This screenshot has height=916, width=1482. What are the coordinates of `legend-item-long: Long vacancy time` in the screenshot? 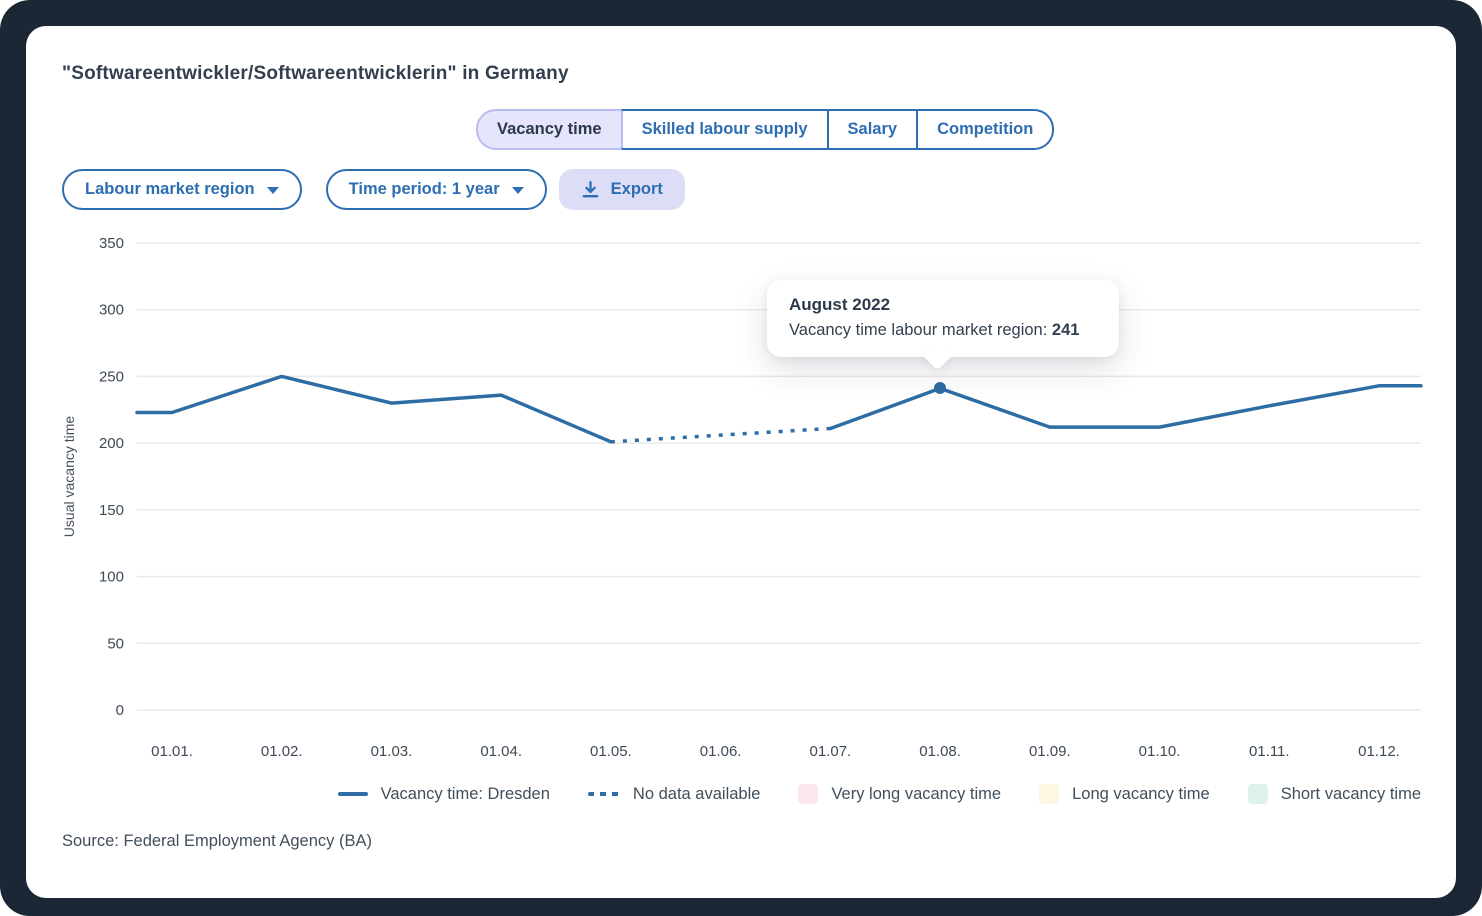 It's located at (1124, 794).